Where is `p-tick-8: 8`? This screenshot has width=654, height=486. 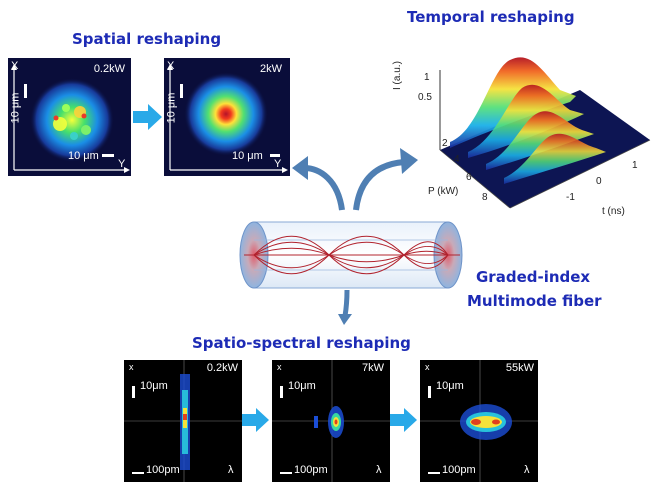 p-tick-8: 8 is located at coordinates (485, 197).